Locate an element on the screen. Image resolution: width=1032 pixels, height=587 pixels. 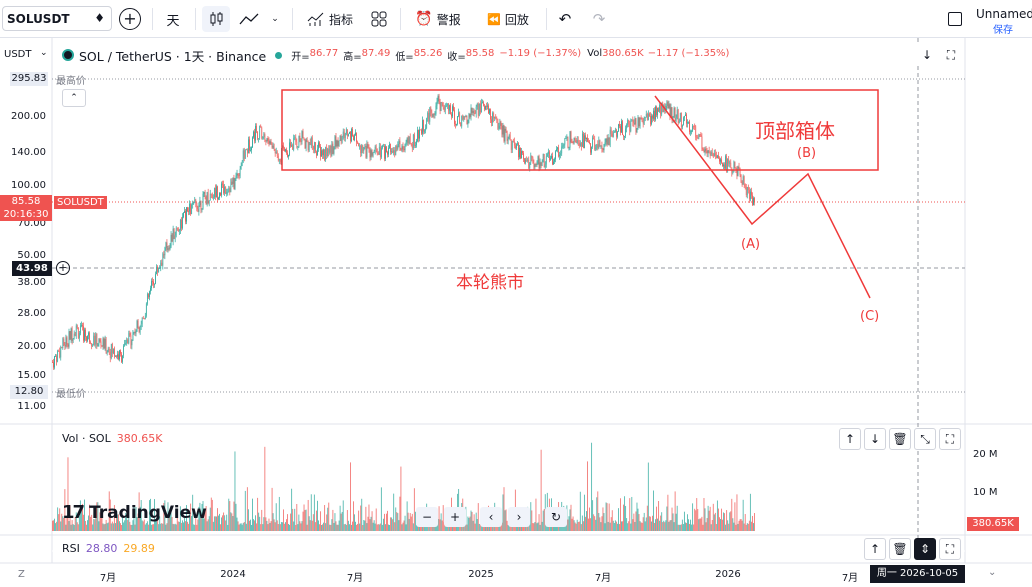
save-button: 保存 is located at coordinates (1003, 30).